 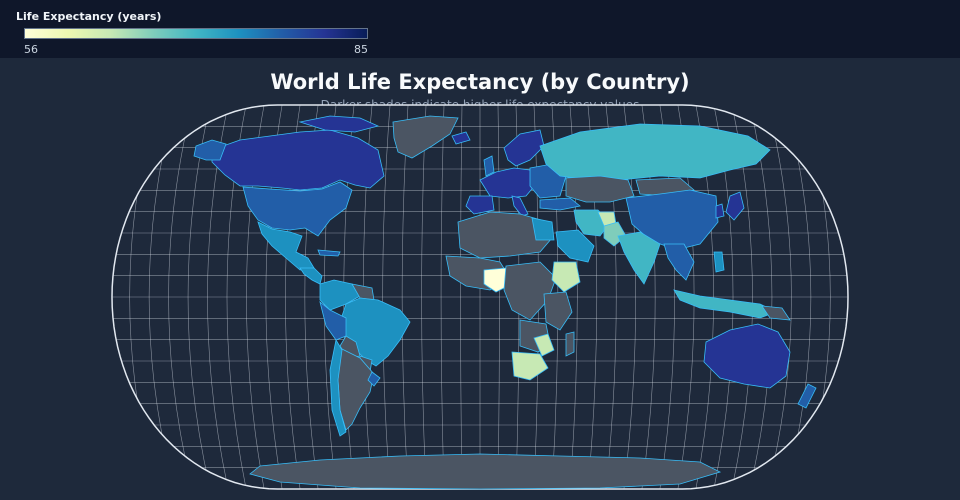 I want to click on country-ethiopia, so click(x=566, y=277).